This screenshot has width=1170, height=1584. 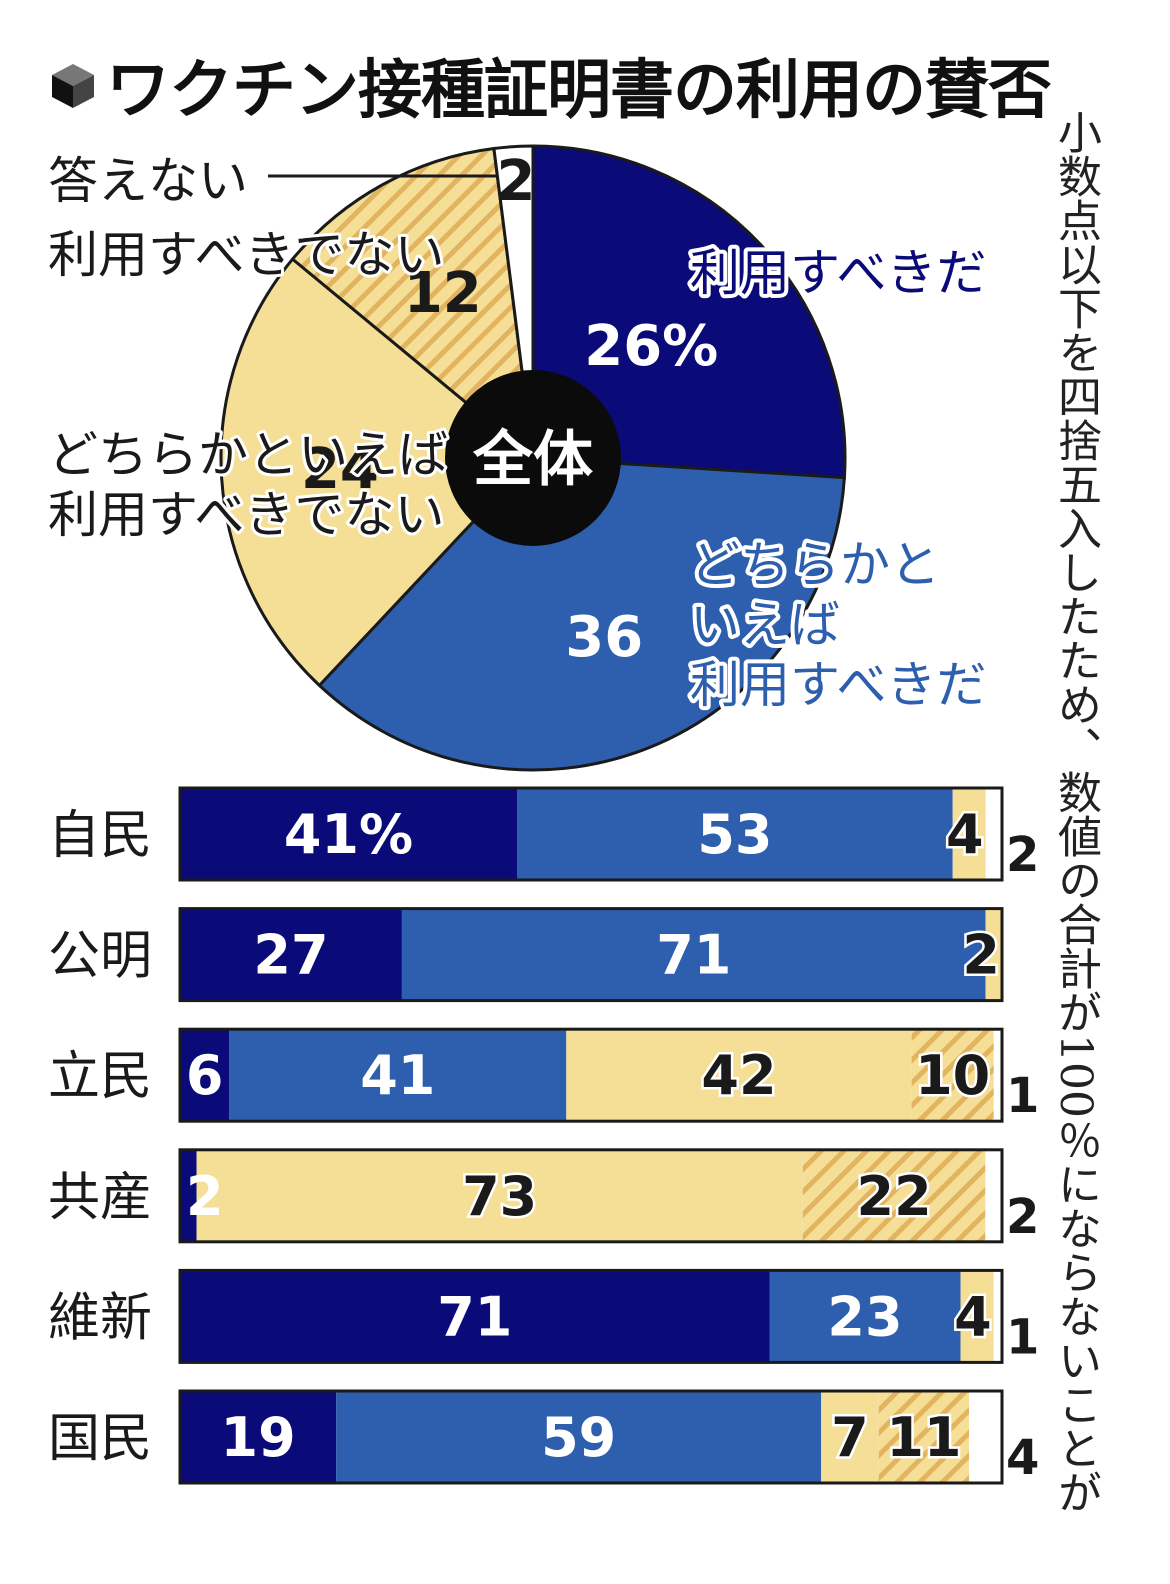 What do you see at coordinates (1022, 1337) in the screenshot?
I see `bar-value-label-4-4: 1` at bounding box center [1022, 1337].